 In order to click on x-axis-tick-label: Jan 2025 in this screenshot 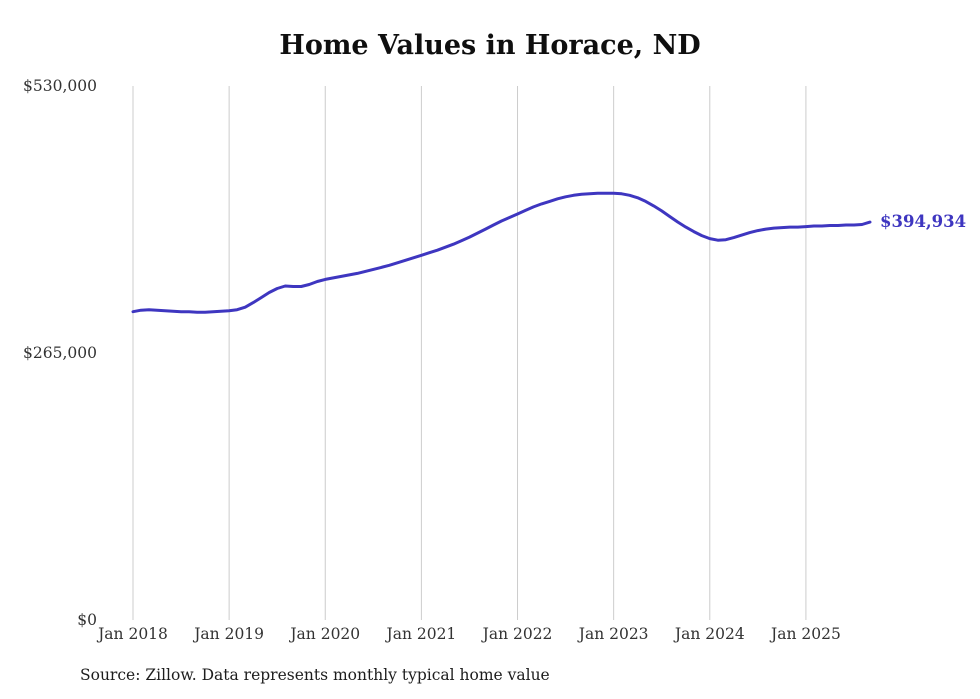, I will do `click(806, 634)`.